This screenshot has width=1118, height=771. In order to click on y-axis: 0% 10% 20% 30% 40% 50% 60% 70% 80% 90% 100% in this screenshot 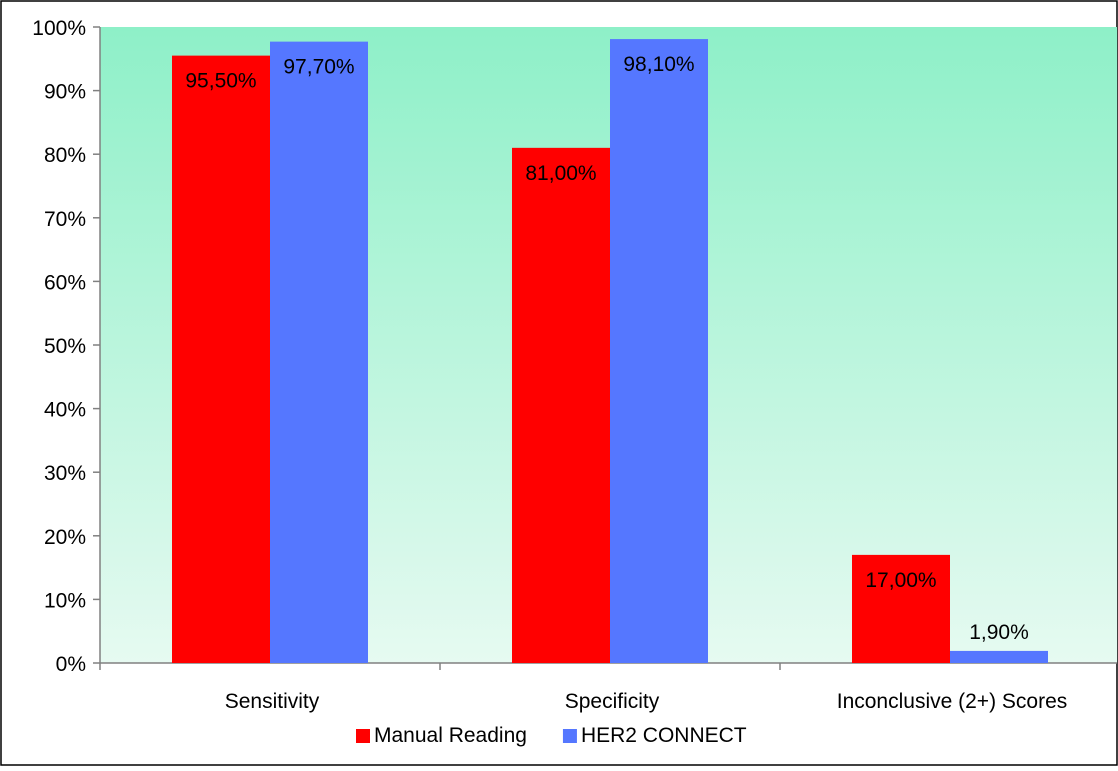, I will do `click(66, 346)`.